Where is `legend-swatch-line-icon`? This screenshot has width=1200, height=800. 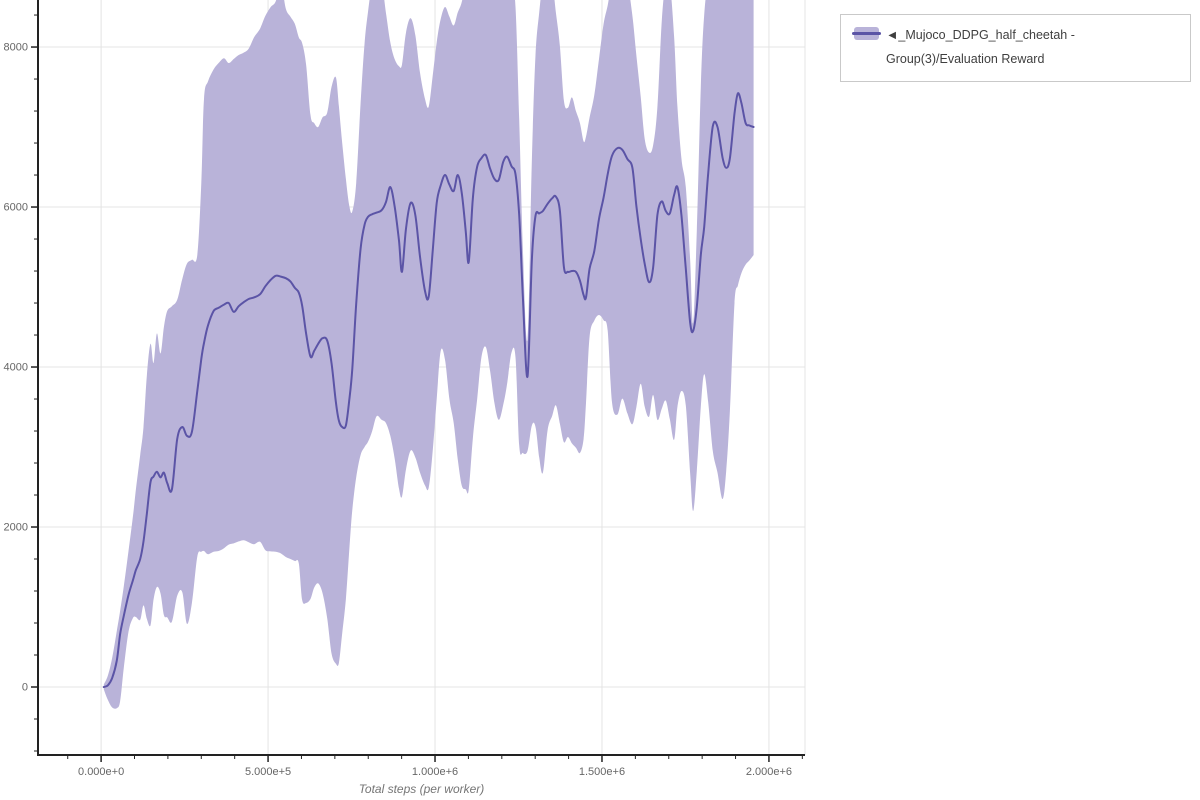
legend-swatch-line-icon is located at coordinates (866, 33).